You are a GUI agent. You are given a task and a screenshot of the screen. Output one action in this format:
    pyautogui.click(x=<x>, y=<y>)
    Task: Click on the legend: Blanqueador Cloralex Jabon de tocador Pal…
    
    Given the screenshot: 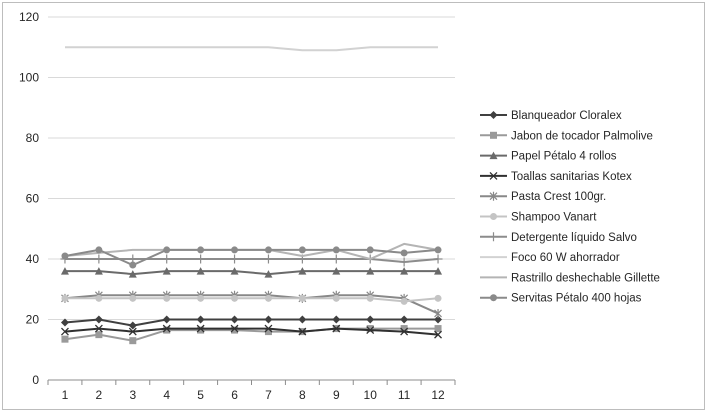 What is the action you would take?
    pyautogui.click(x=570, y=207)
    